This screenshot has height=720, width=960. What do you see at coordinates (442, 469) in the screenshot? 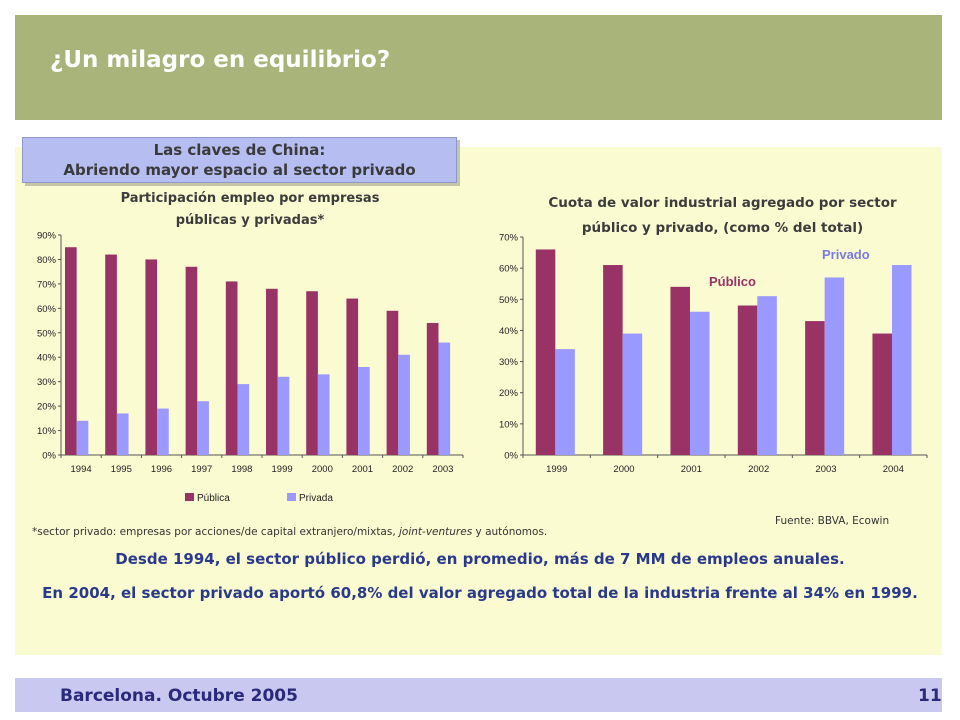
I see `chart1-x-tick-label: 2003` at bounding box center [442, 469].